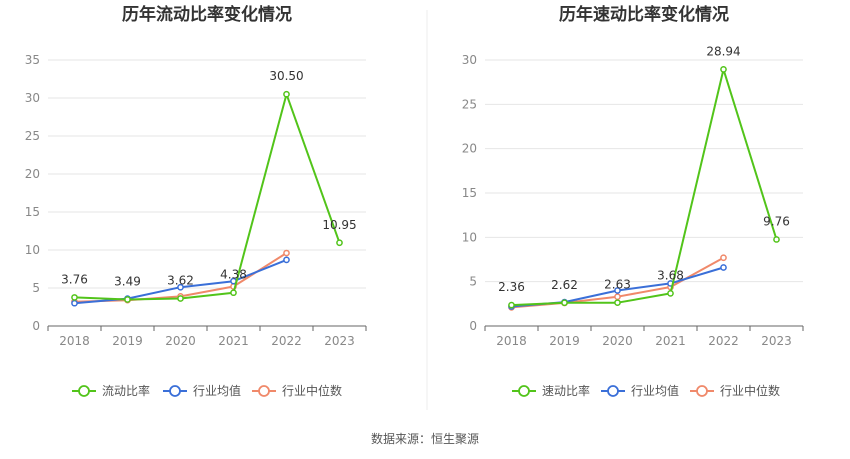  I want to click on data-label: 4.38, so click(233, 275).